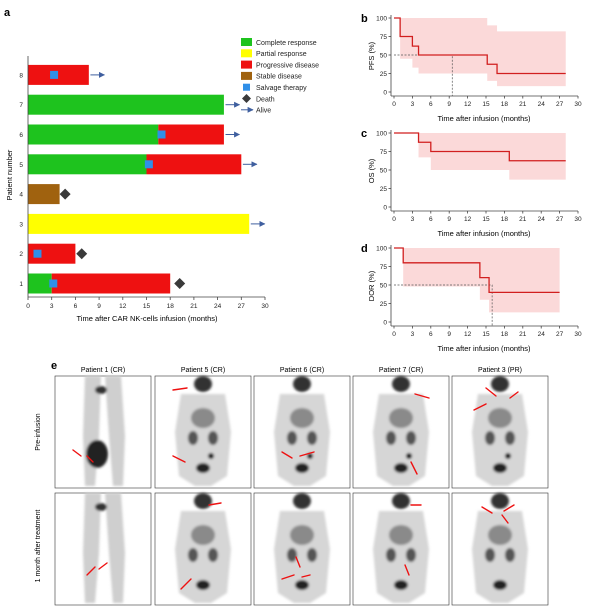 The height and width of the screenshot is (614, 600). I want to click on patient-label-1: 1, so click(21, 284).